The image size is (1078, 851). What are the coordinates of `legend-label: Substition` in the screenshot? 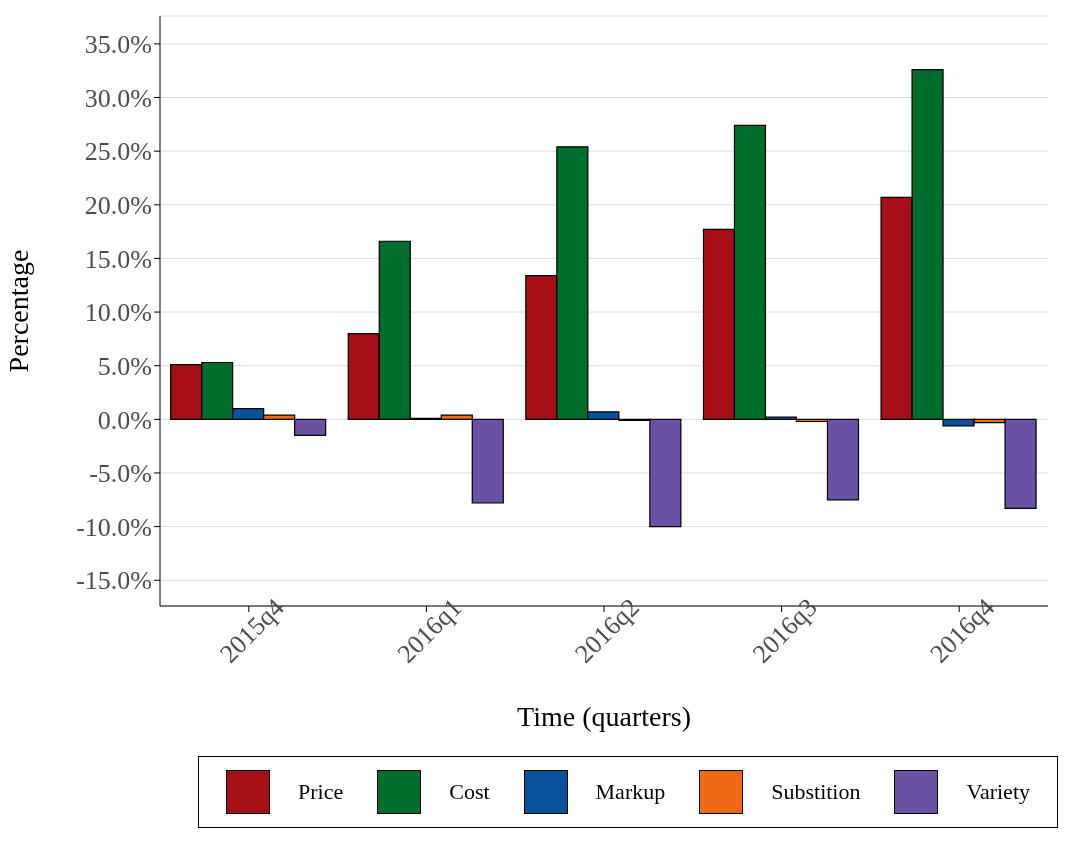 It's located at (816, 792).